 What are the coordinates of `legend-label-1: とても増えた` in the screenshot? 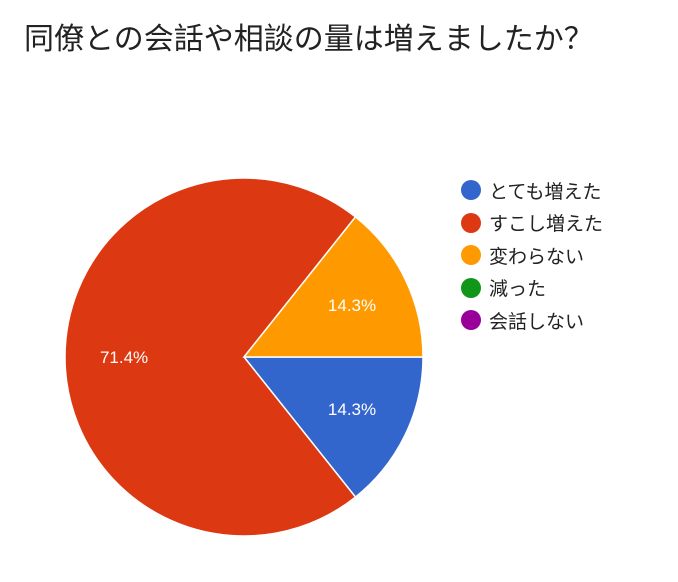 It's located at (545, 191).